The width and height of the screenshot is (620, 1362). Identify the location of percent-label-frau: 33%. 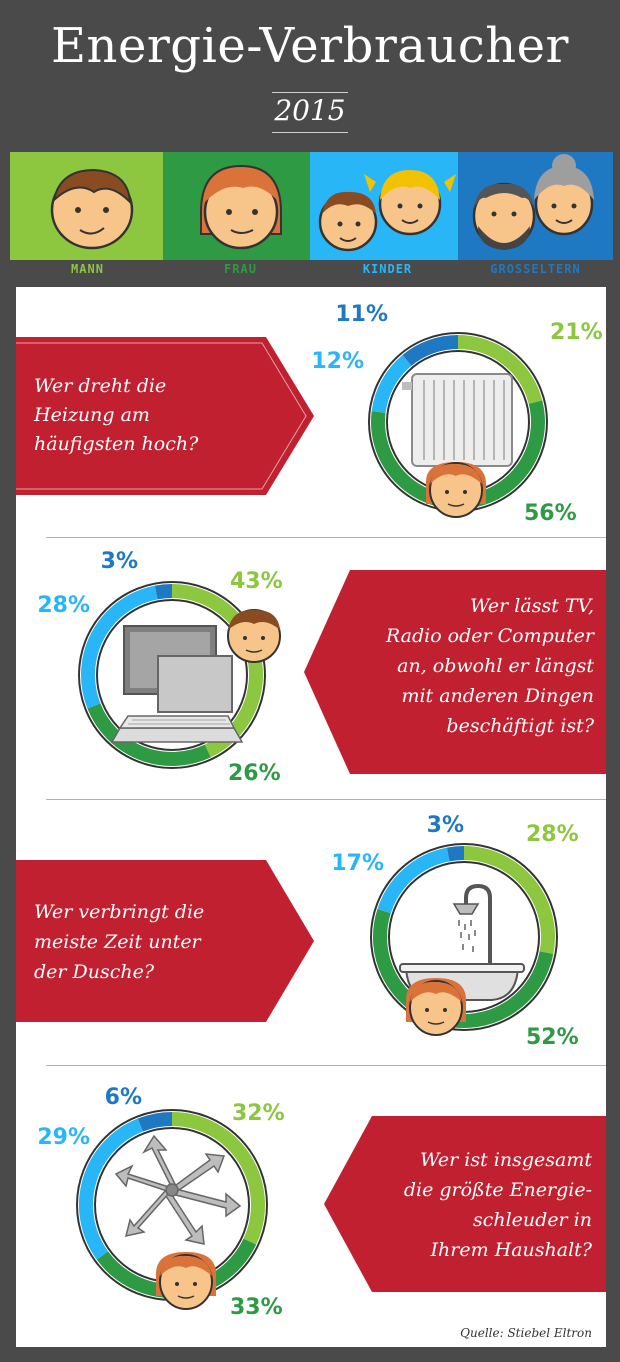
(256, 1307).